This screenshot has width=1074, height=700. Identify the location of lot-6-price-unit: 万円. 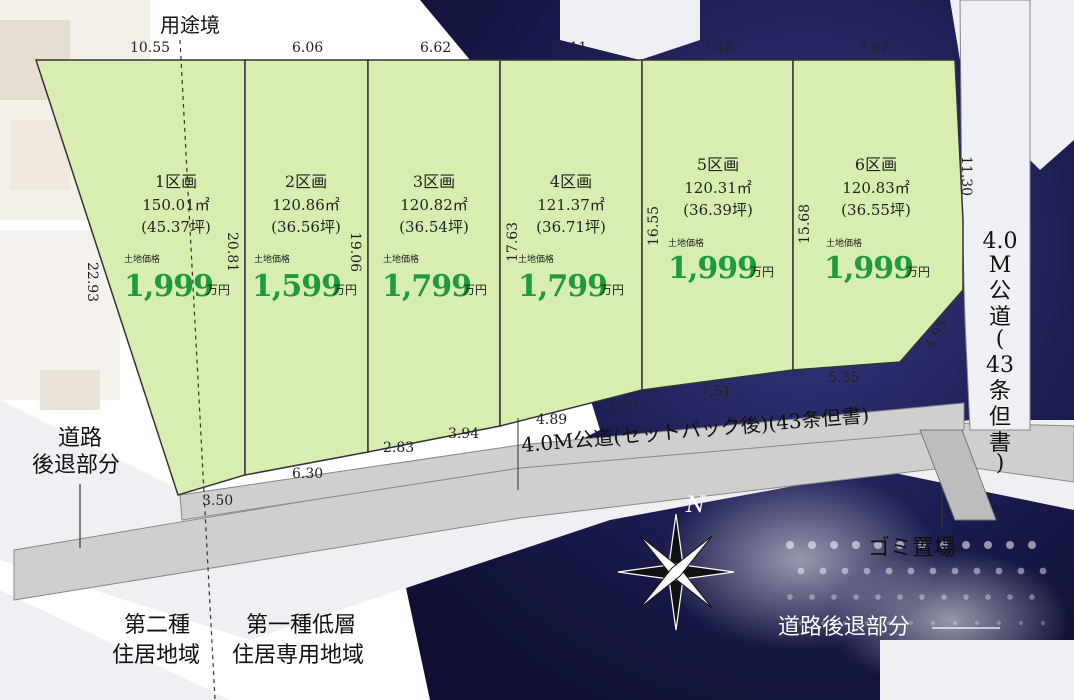
(918, 272).